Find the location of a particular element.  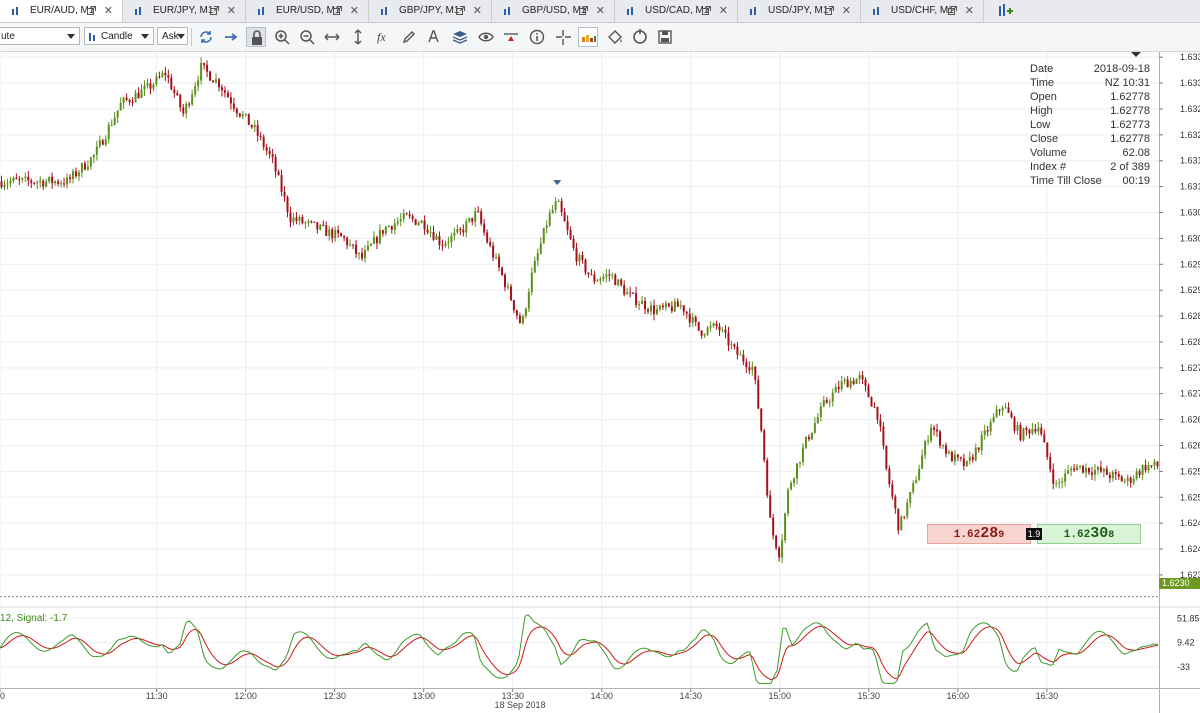

indicators-button: fx is located at coordinates (384, 37).